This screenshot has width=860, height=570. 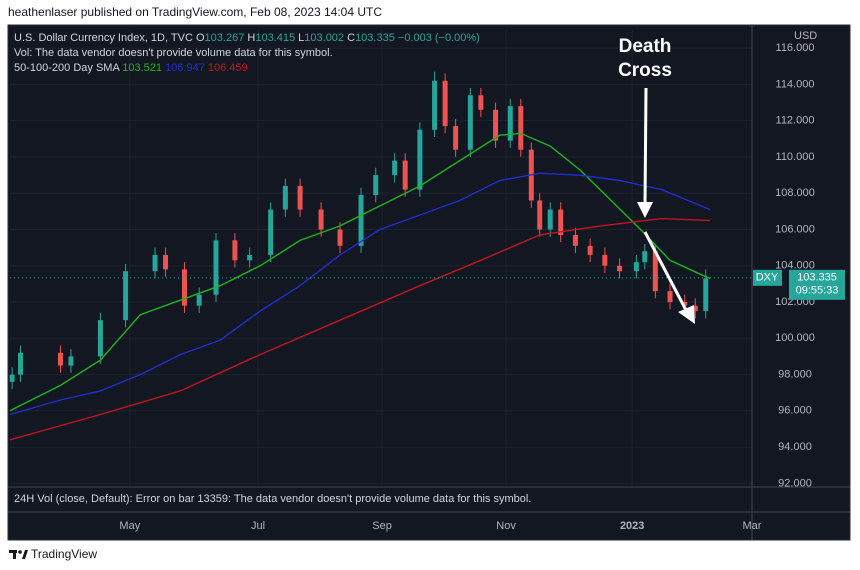 What do you see at coordinates (795, 338) in the screenshot?
I see `y-tick-label: 100.000` at bounding box center [795, 338].